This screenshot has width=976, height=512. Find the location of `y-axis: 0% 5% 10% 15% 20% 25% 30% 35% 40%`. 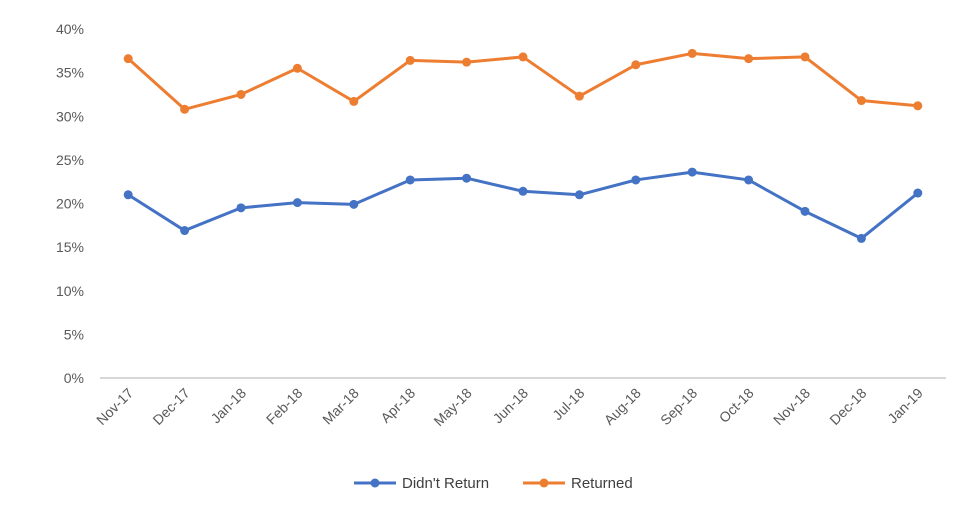

y-axis: 0% 5% 10% 15% 20% 25% 30% 35% 40% is located at coordinates (70, 203).